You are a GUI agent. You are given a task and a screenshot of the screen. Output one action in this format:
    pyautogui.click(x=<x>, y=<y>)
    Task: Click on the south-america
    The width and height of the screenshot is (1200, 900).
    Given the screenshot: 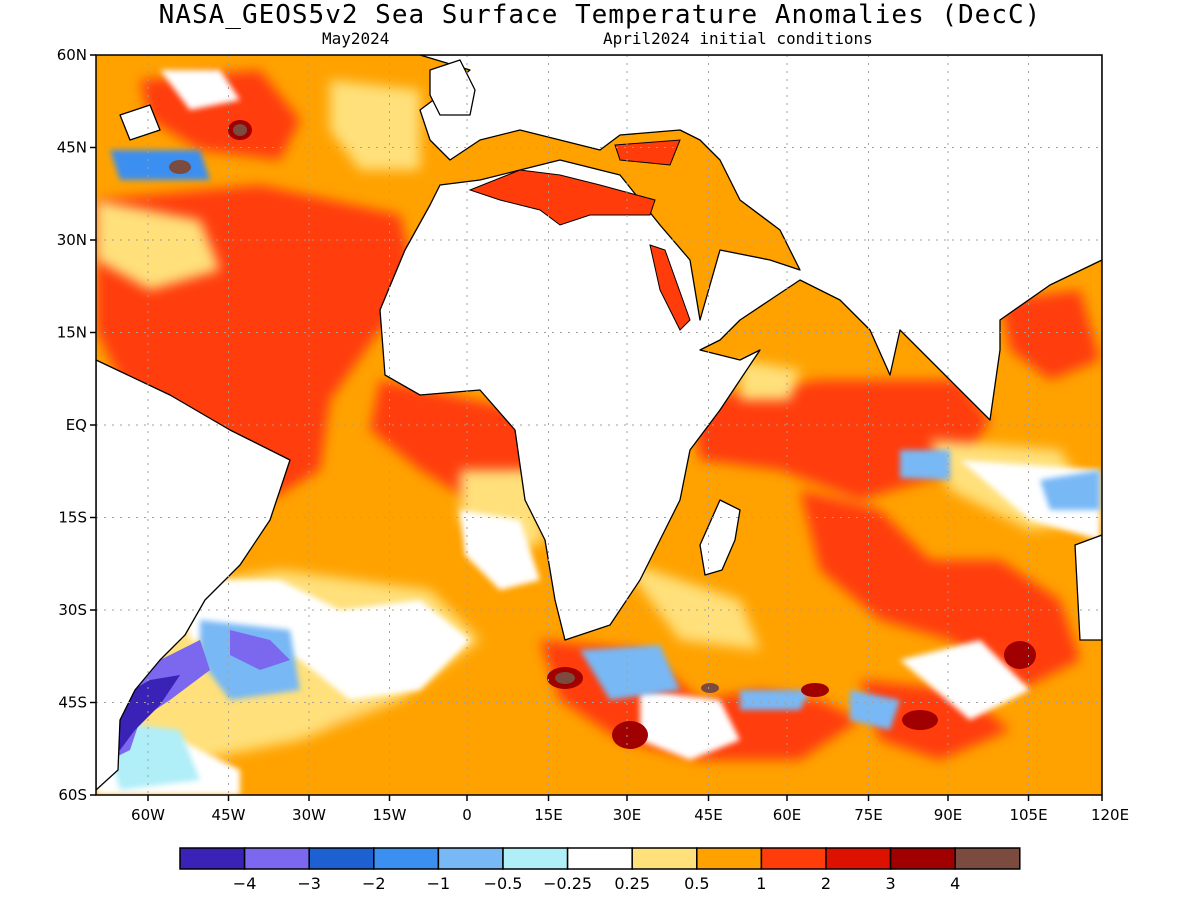 What is the action you would take?
    pyautogui.click(x=193, y=575)
    